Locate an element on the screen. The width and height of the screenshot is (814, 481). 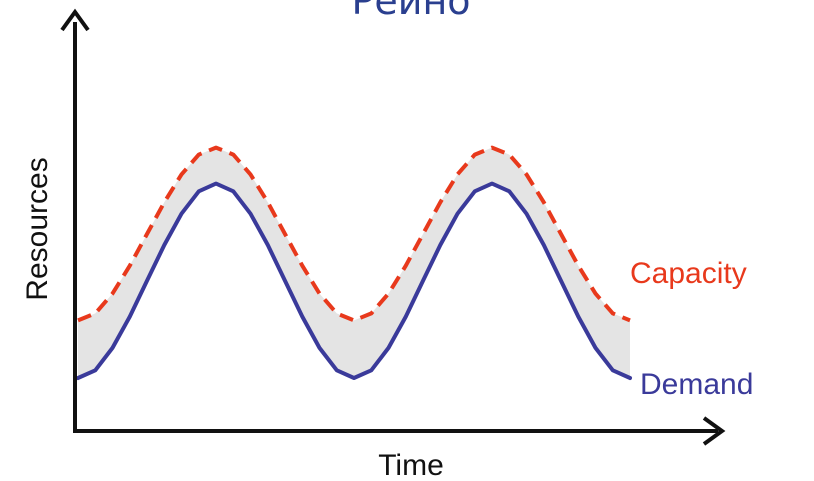
y-axis-label: Resources is located at coordinates (37, 228).